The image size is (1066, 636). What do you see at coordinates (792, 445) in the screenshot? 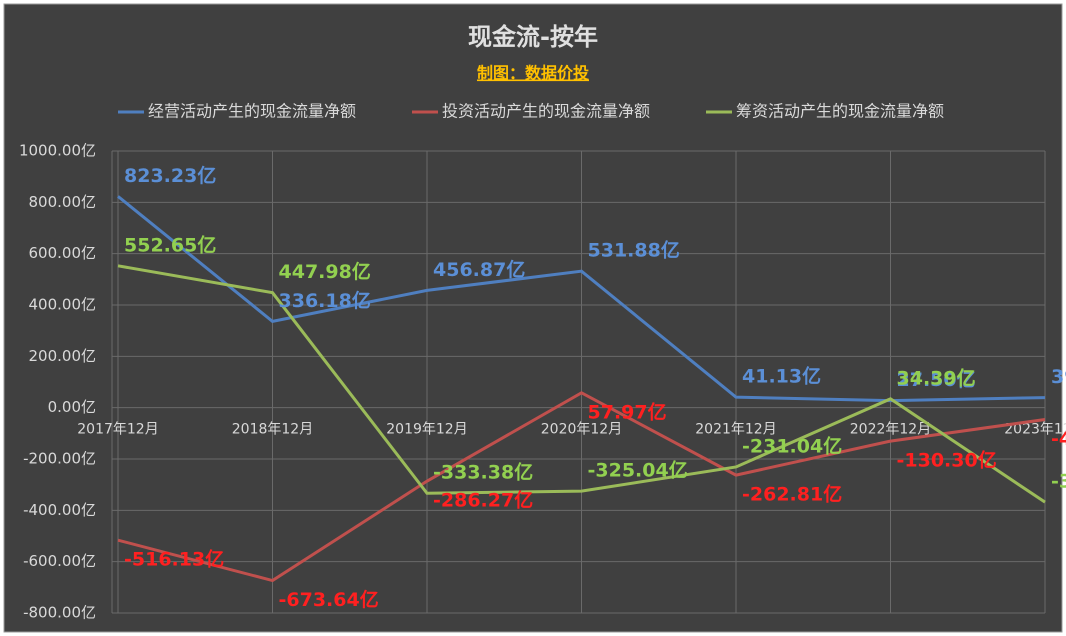
I see `data-label: -231.04亿` at bounding box center [792, 445].